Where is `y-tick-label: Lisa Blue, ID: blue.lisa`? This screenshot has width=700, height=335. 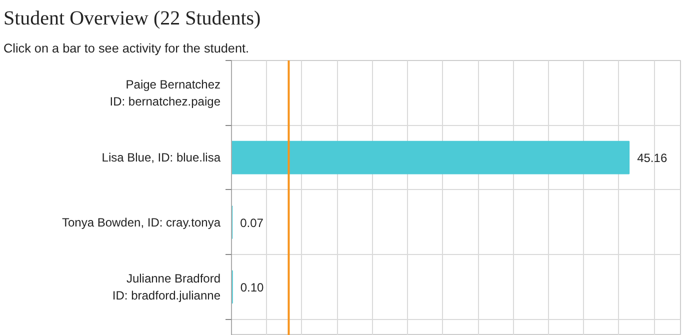
y-tick-label: Lisa Blue, ID: blue.lisa is located at coordinates (161, 157).